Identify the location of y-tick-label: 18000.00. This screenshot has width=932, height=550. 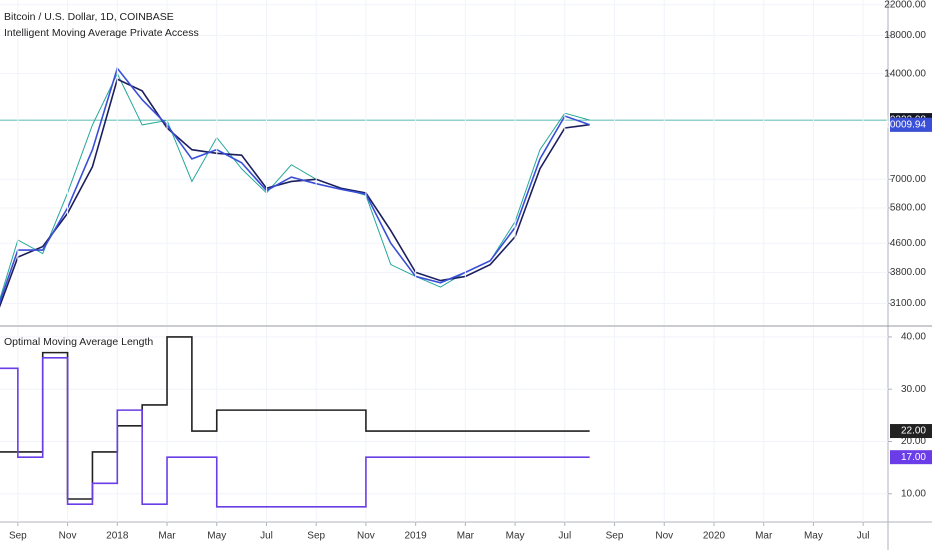
(905, 35).